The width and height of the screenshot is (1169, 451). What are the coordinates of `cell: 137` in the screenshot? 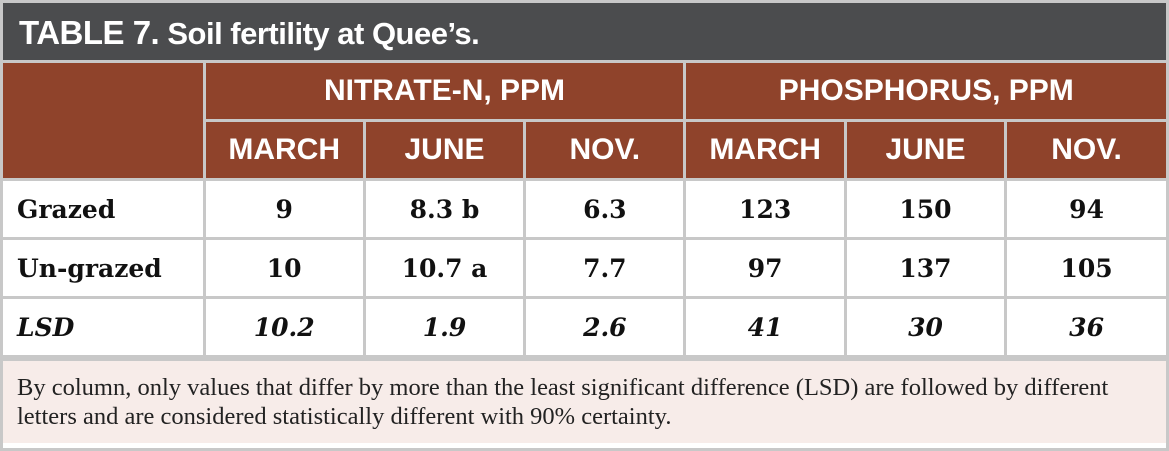 It's located at (925, 268).